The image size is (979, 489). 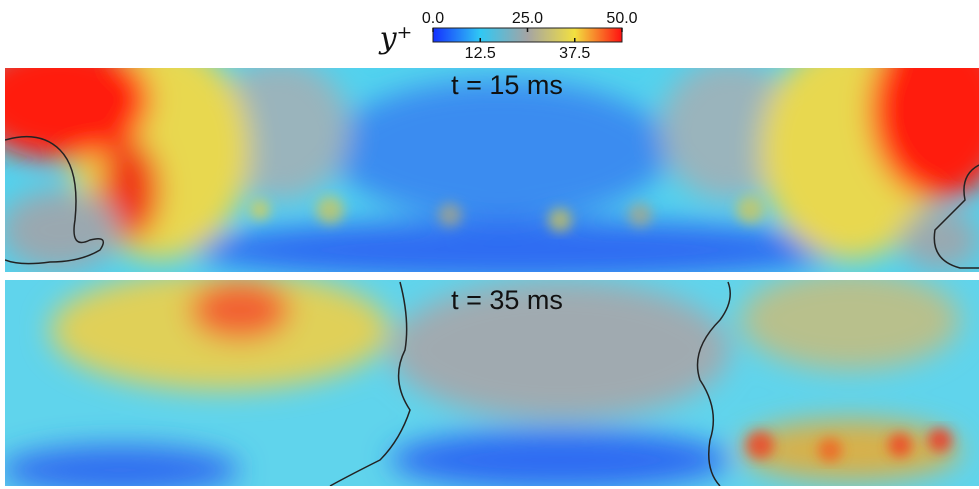 I want to click on panel-label: t = 35 ms, so click(x=507, y=300).